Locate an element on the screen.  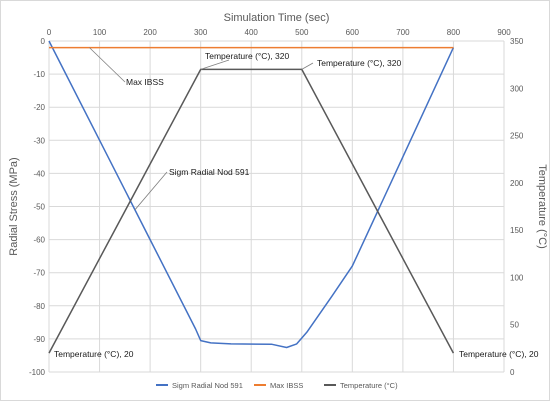
left-tick-label: -40 is located at coordinates (39, 173).